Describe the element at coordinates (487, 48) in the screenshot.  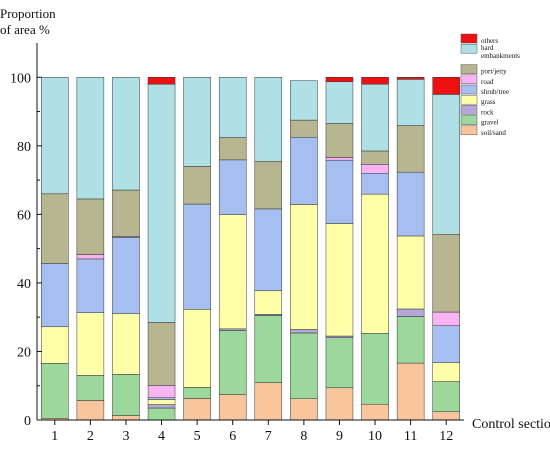
I see `legend-label: hard` at that location.